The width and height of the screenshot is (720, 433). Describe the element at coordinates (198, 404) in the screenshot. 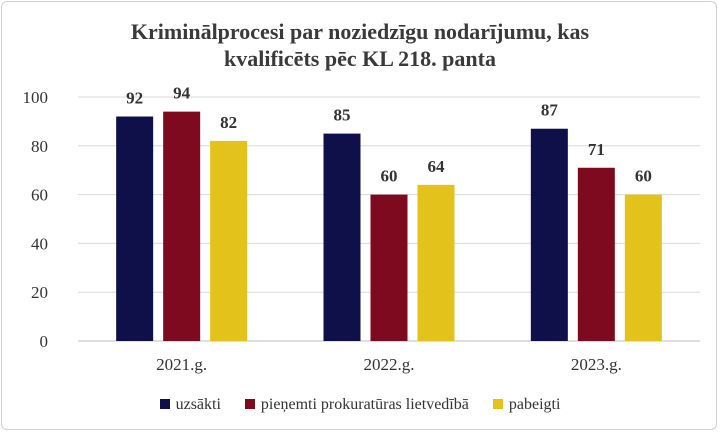

I see `legend-label-uzsakti: uzsākti` at that location.